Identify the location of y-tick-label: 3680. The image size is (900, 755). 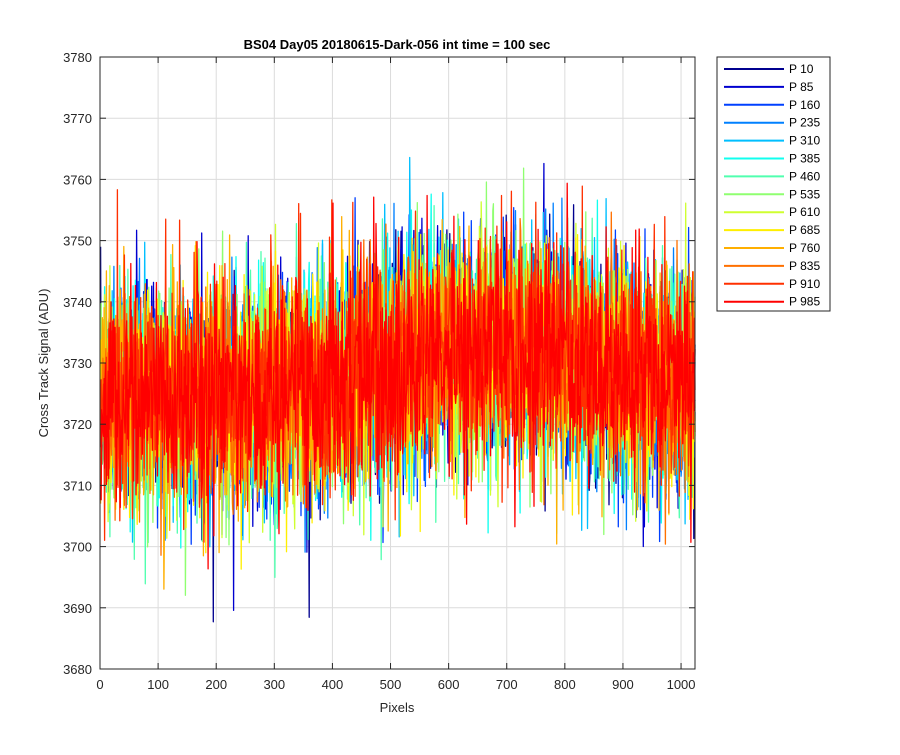
(77, 669).